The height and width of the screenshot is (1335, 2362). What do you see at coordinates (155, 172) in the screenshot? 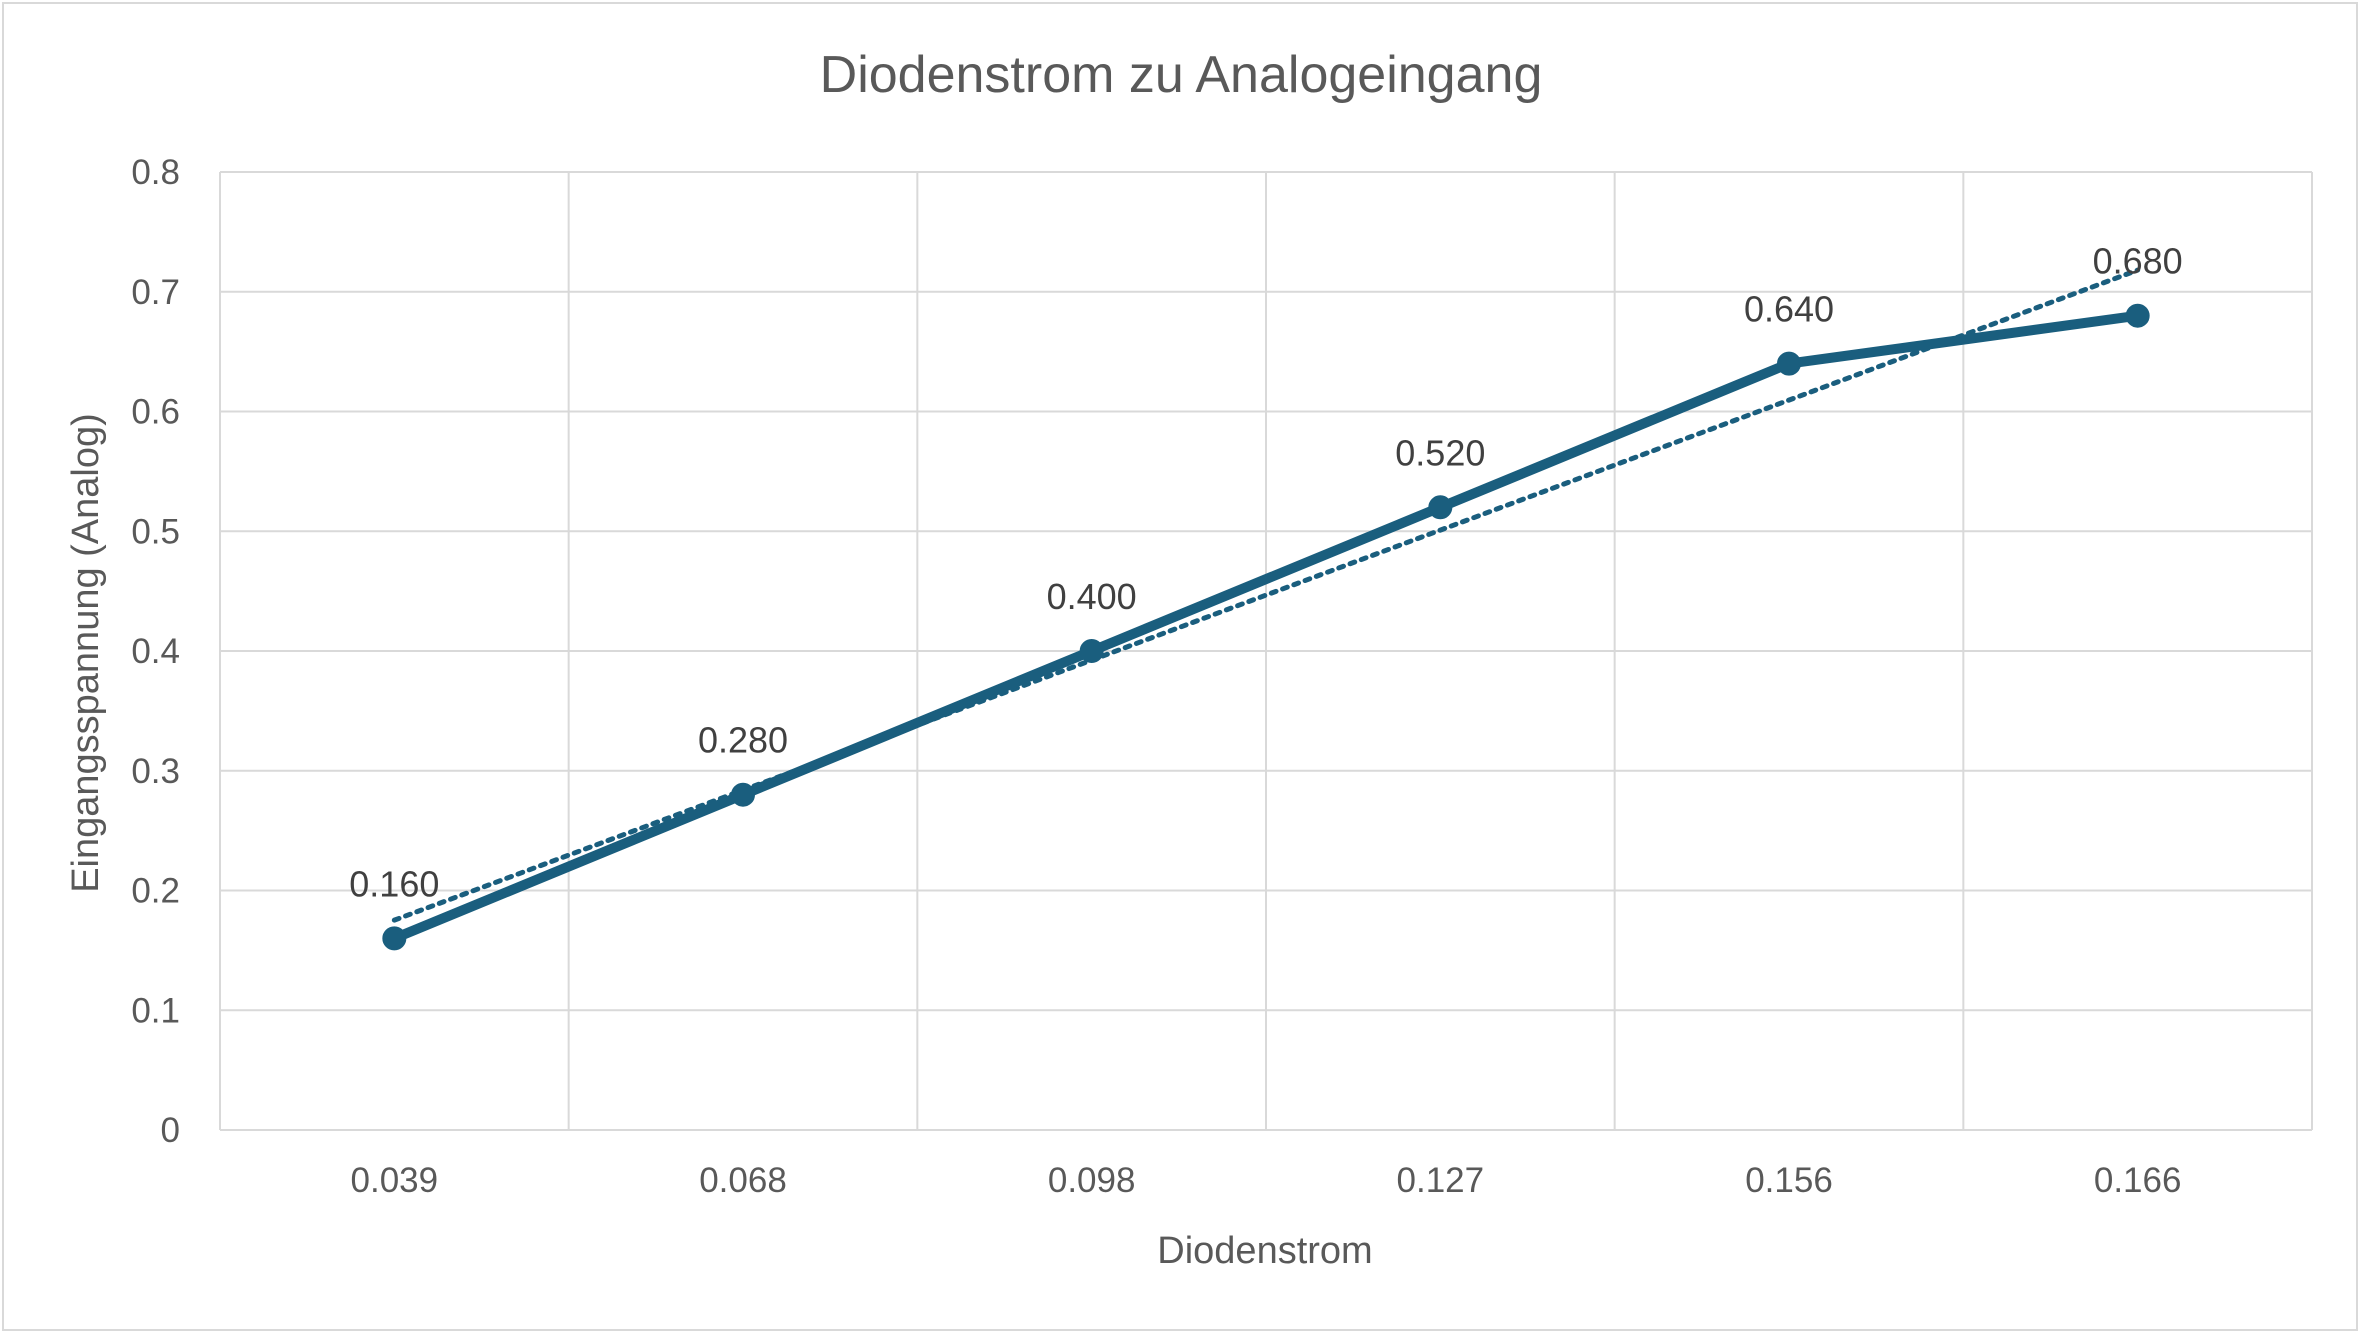
I see `y-tick-label: 0.8` at bounding box center [155, 172].